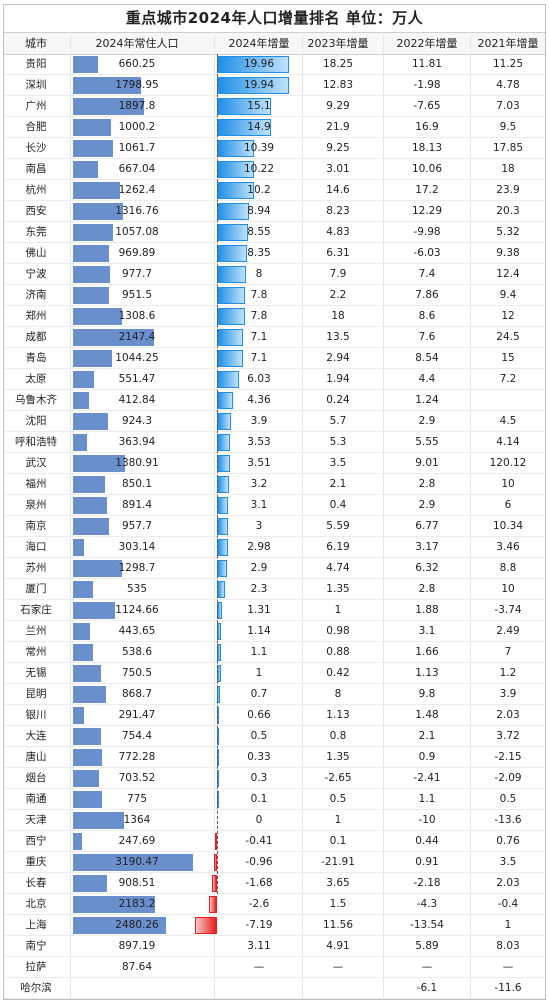 The image size is (549, 1002). What do you see at coordinates (274, 736) in the screenshot?
I see `table-row: 大连 754.4 0.5 0.8 2.1 3.72` at bounding box center [274, 736].